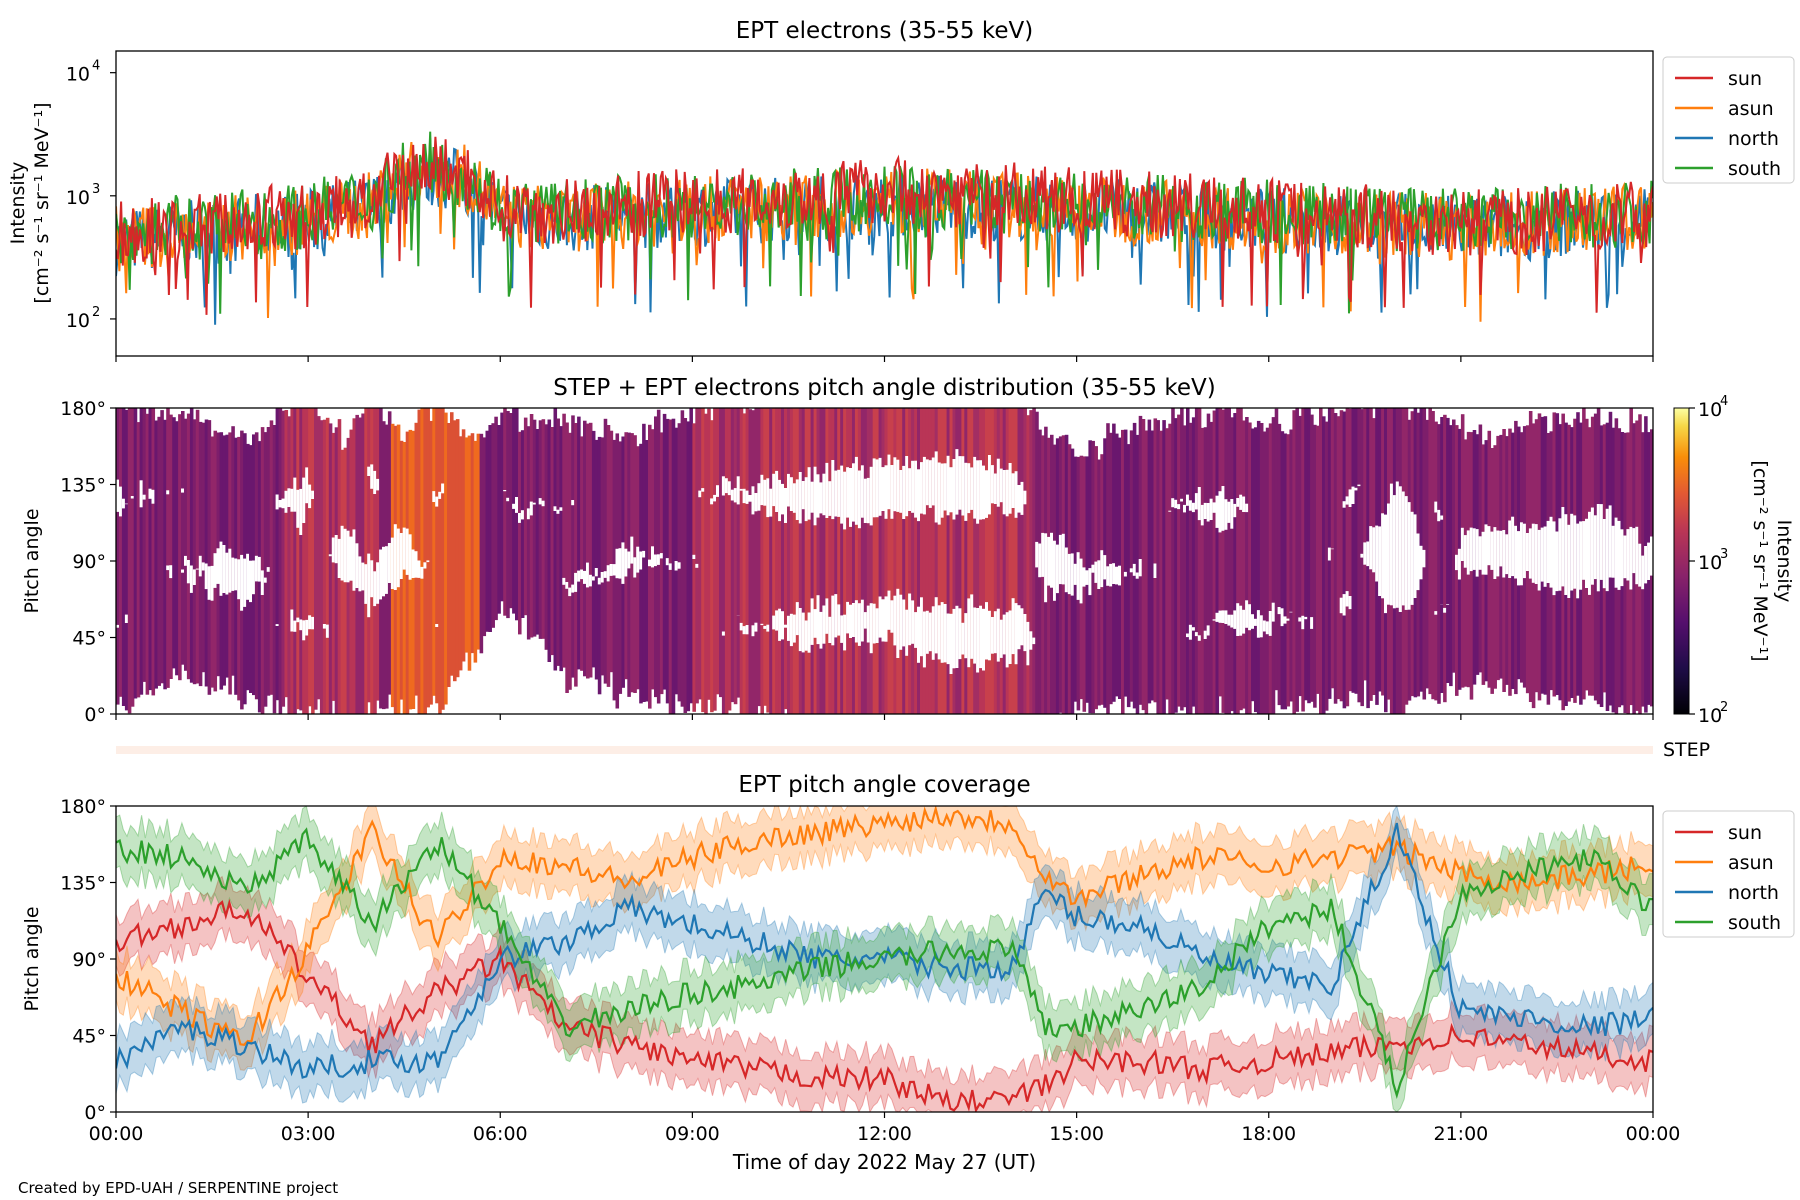  Describe the element at coordinates (1724, 707) in the screenshot. I see `colorbar-tick-exponent: 2` at that location.